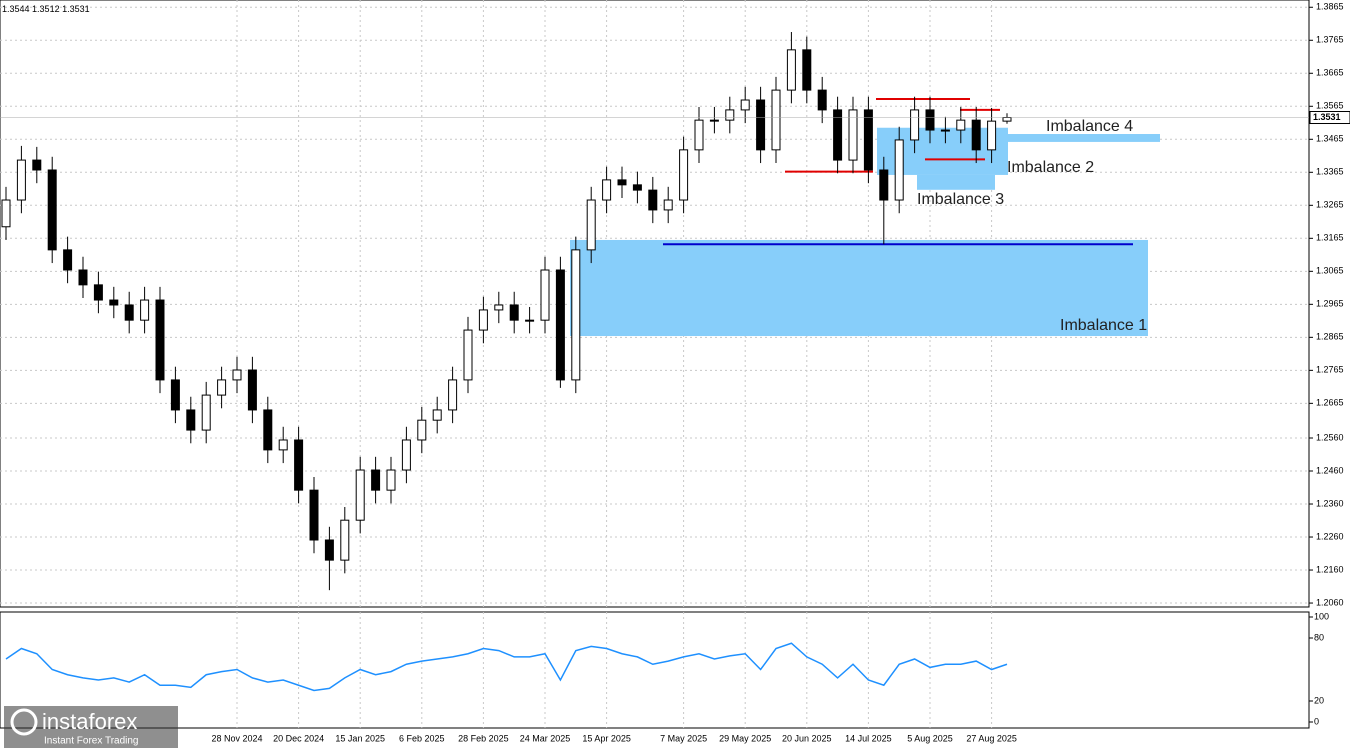 Image resolution: width=1350 pixels, height=750 pixels. I want to click on zone-label: Imbalance 4, so click(1089, 126).